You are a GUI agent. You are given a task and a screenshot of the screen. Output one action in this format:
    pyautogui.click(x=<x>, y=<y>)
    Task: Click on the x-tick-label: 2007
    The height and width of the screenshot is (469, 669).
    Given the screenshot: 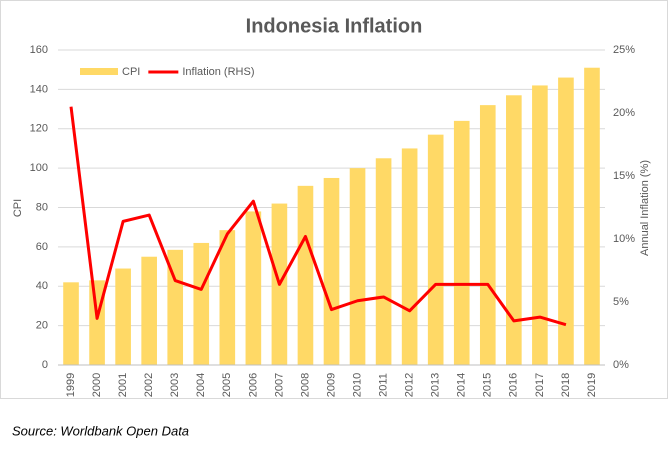 What is the action you would take?
    pyautogui.click(x=279, y=385)
    